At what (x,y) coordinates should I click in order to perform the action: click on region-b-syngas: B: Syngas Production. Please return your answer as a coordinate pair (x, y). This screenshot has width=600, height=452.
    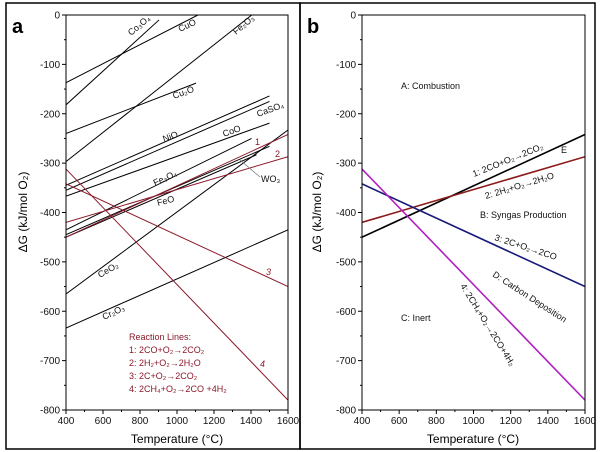
    Looking at the image, I should click on (523, 215).